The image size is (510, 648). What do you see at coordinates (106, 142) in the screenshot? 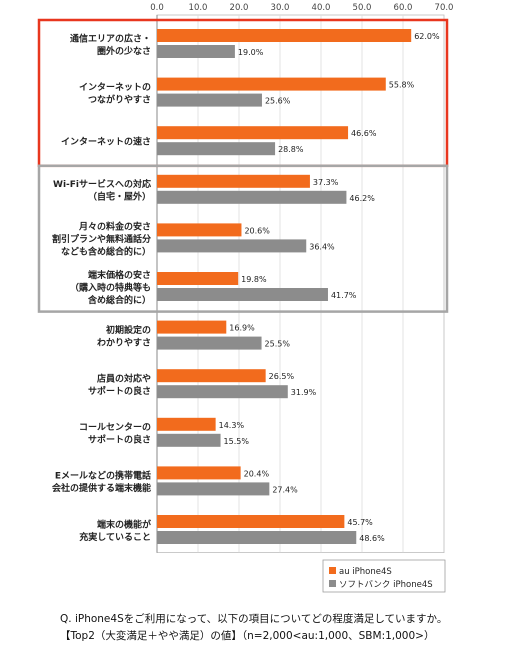
I see `category-label: インターネットの速さ` at bounding box center [106, 142].